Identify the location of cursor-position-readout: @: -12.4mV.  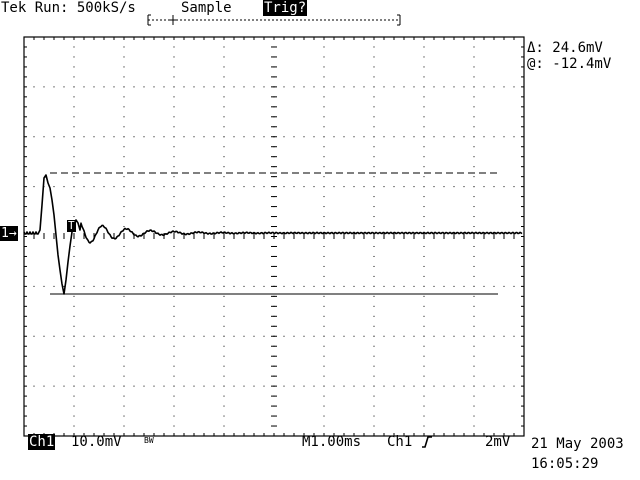
(569, 64).